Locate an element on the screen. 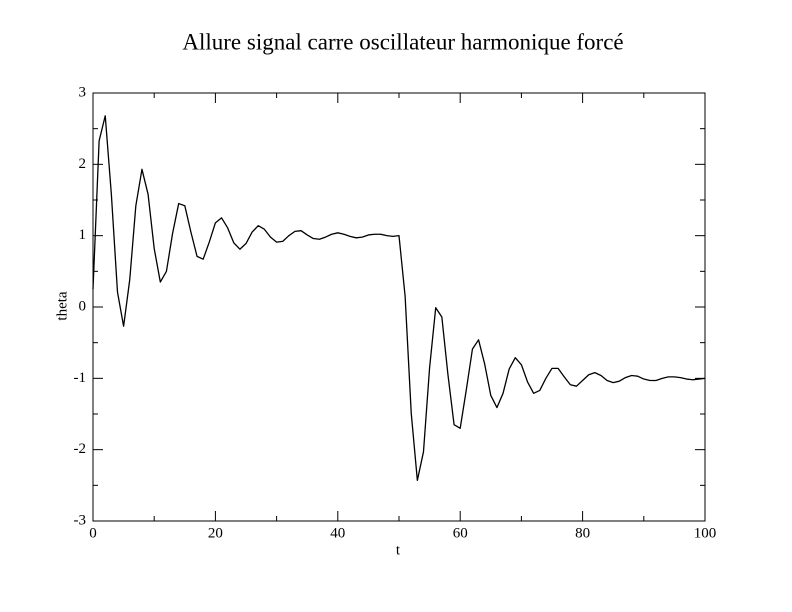 This screenshot has width=792, height=612. x-tick-label: 60 is located at coordinates (460, 533).